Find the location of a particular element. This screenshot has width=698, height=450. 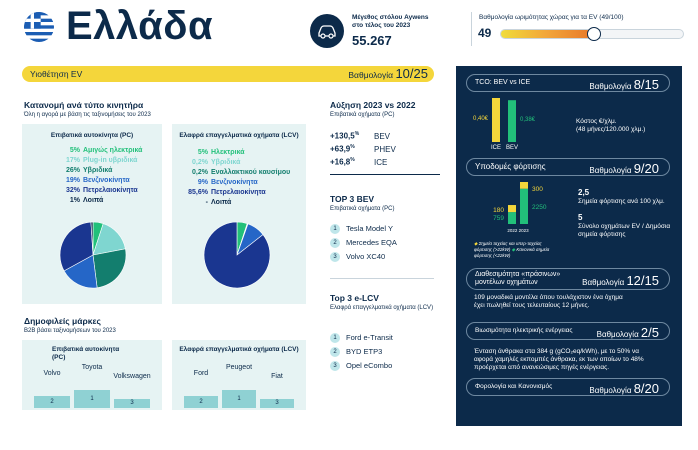

legend-row: 0,2% Εναλλακτικού καυσίμου is located at coordinates (236, 173).